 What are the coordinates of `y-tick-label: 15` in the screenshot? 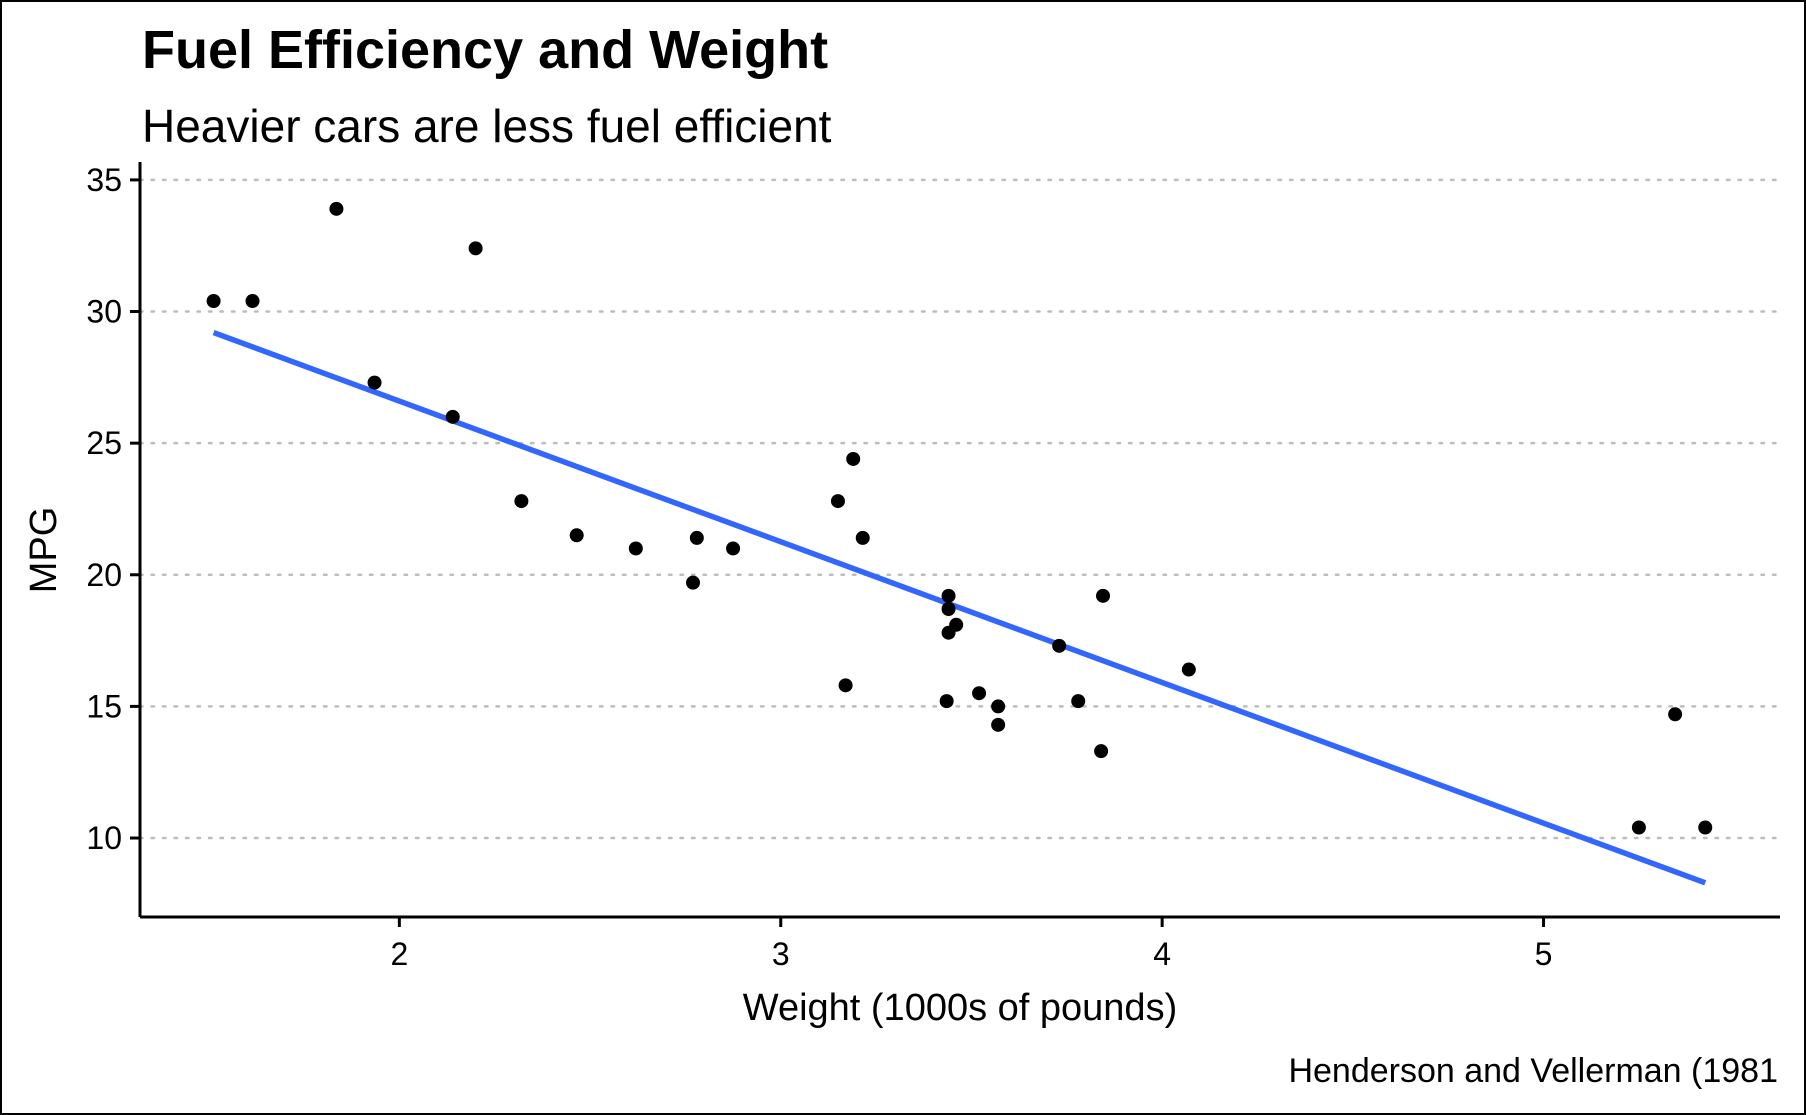 It's located at (104, 706).